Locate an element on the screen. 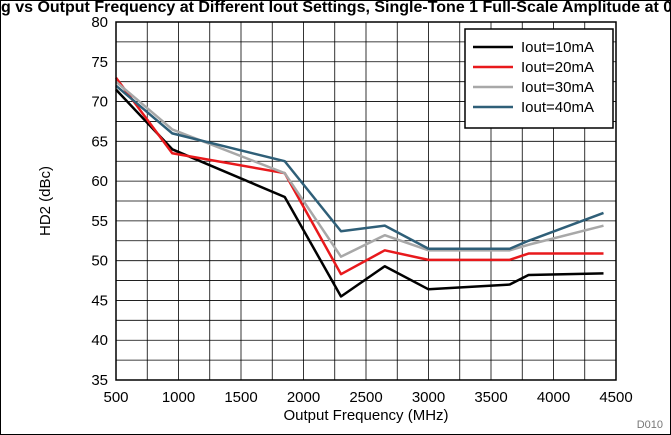 The width and height of the screenshot is (671, 435). y-tick-label: 55 is located at coordinates (99, 221).